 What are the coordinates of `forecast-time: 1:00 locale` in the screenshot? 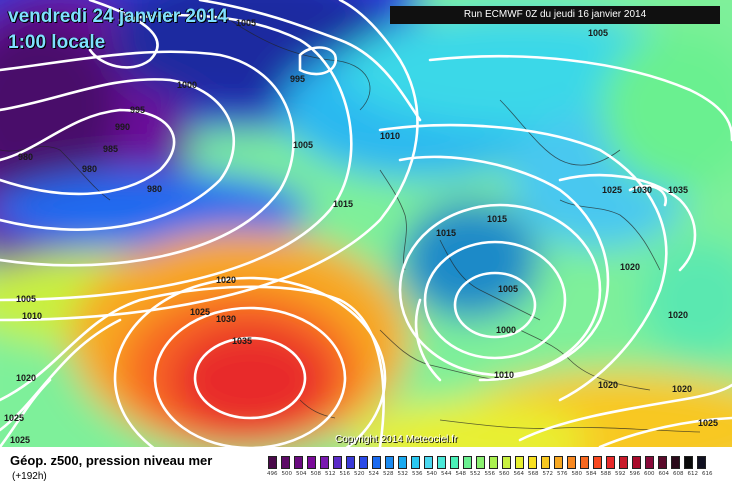 It's located at (57, 42).